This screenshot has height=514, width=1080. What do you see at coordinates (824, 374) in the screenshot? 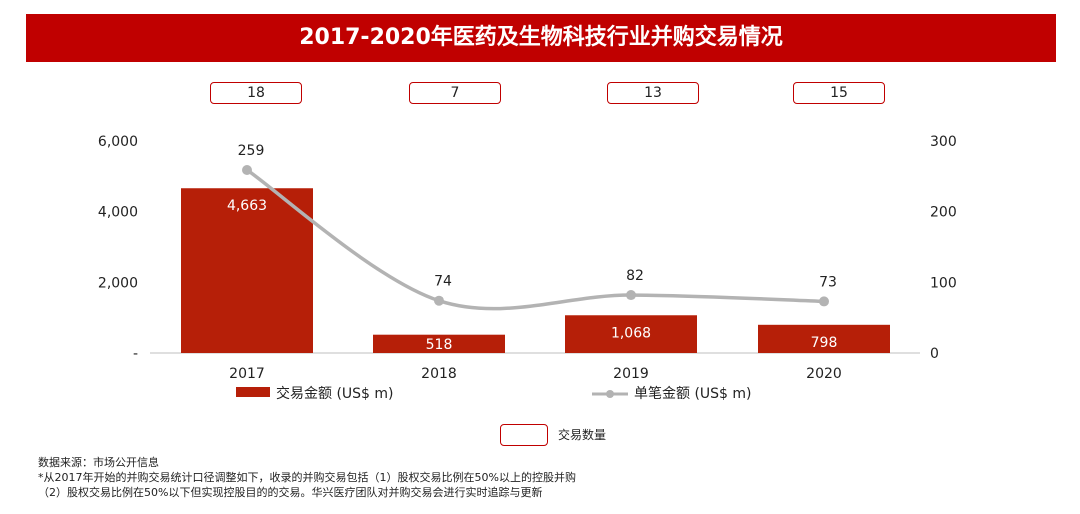
I see `x-axis-tick-label: 2020` at bounding box center [824, 374].